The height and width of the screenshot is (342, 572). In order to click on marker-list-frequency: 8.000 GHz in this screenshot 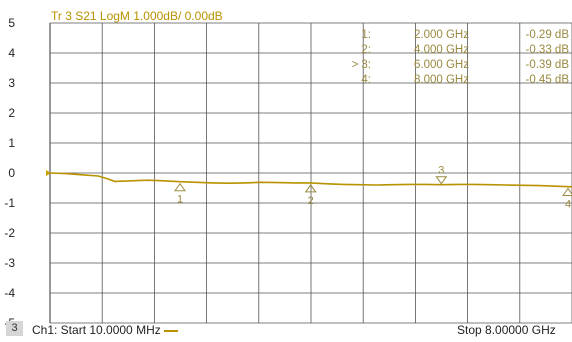, I will do `click(441, 80)`.